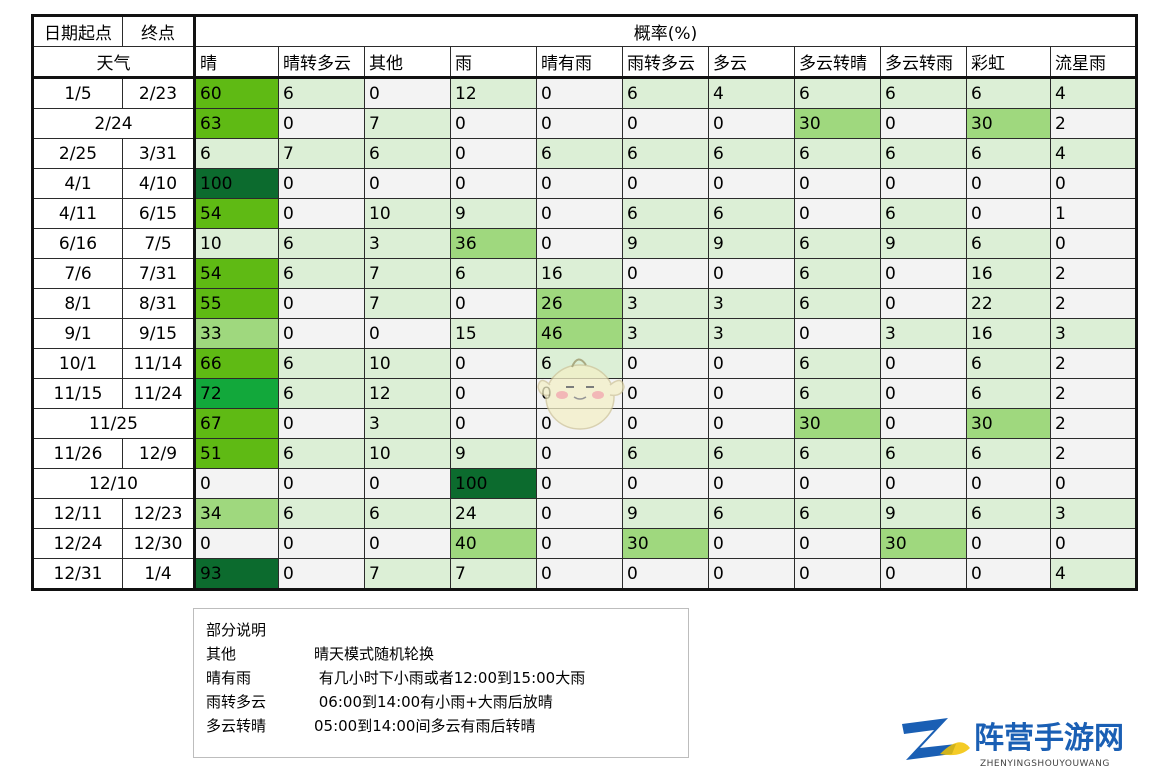  Describe the element at coordinates (229, 677) in the screenshot. I see `note-key: 晴有雨` at that location.